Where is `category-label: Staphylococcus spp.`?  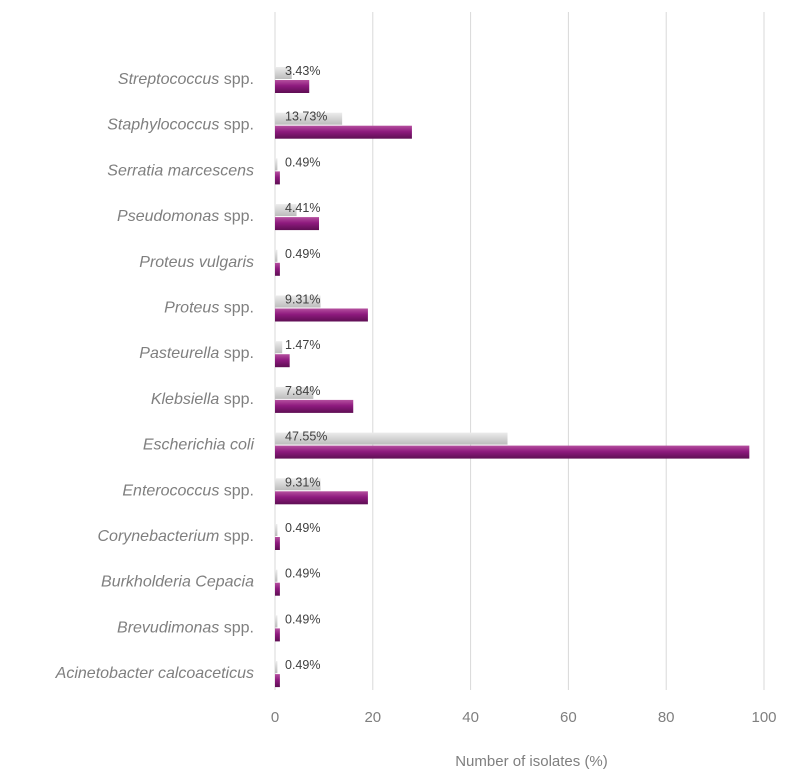
category-label: Staphylococcus spp. is located at coordinates (180, 125).